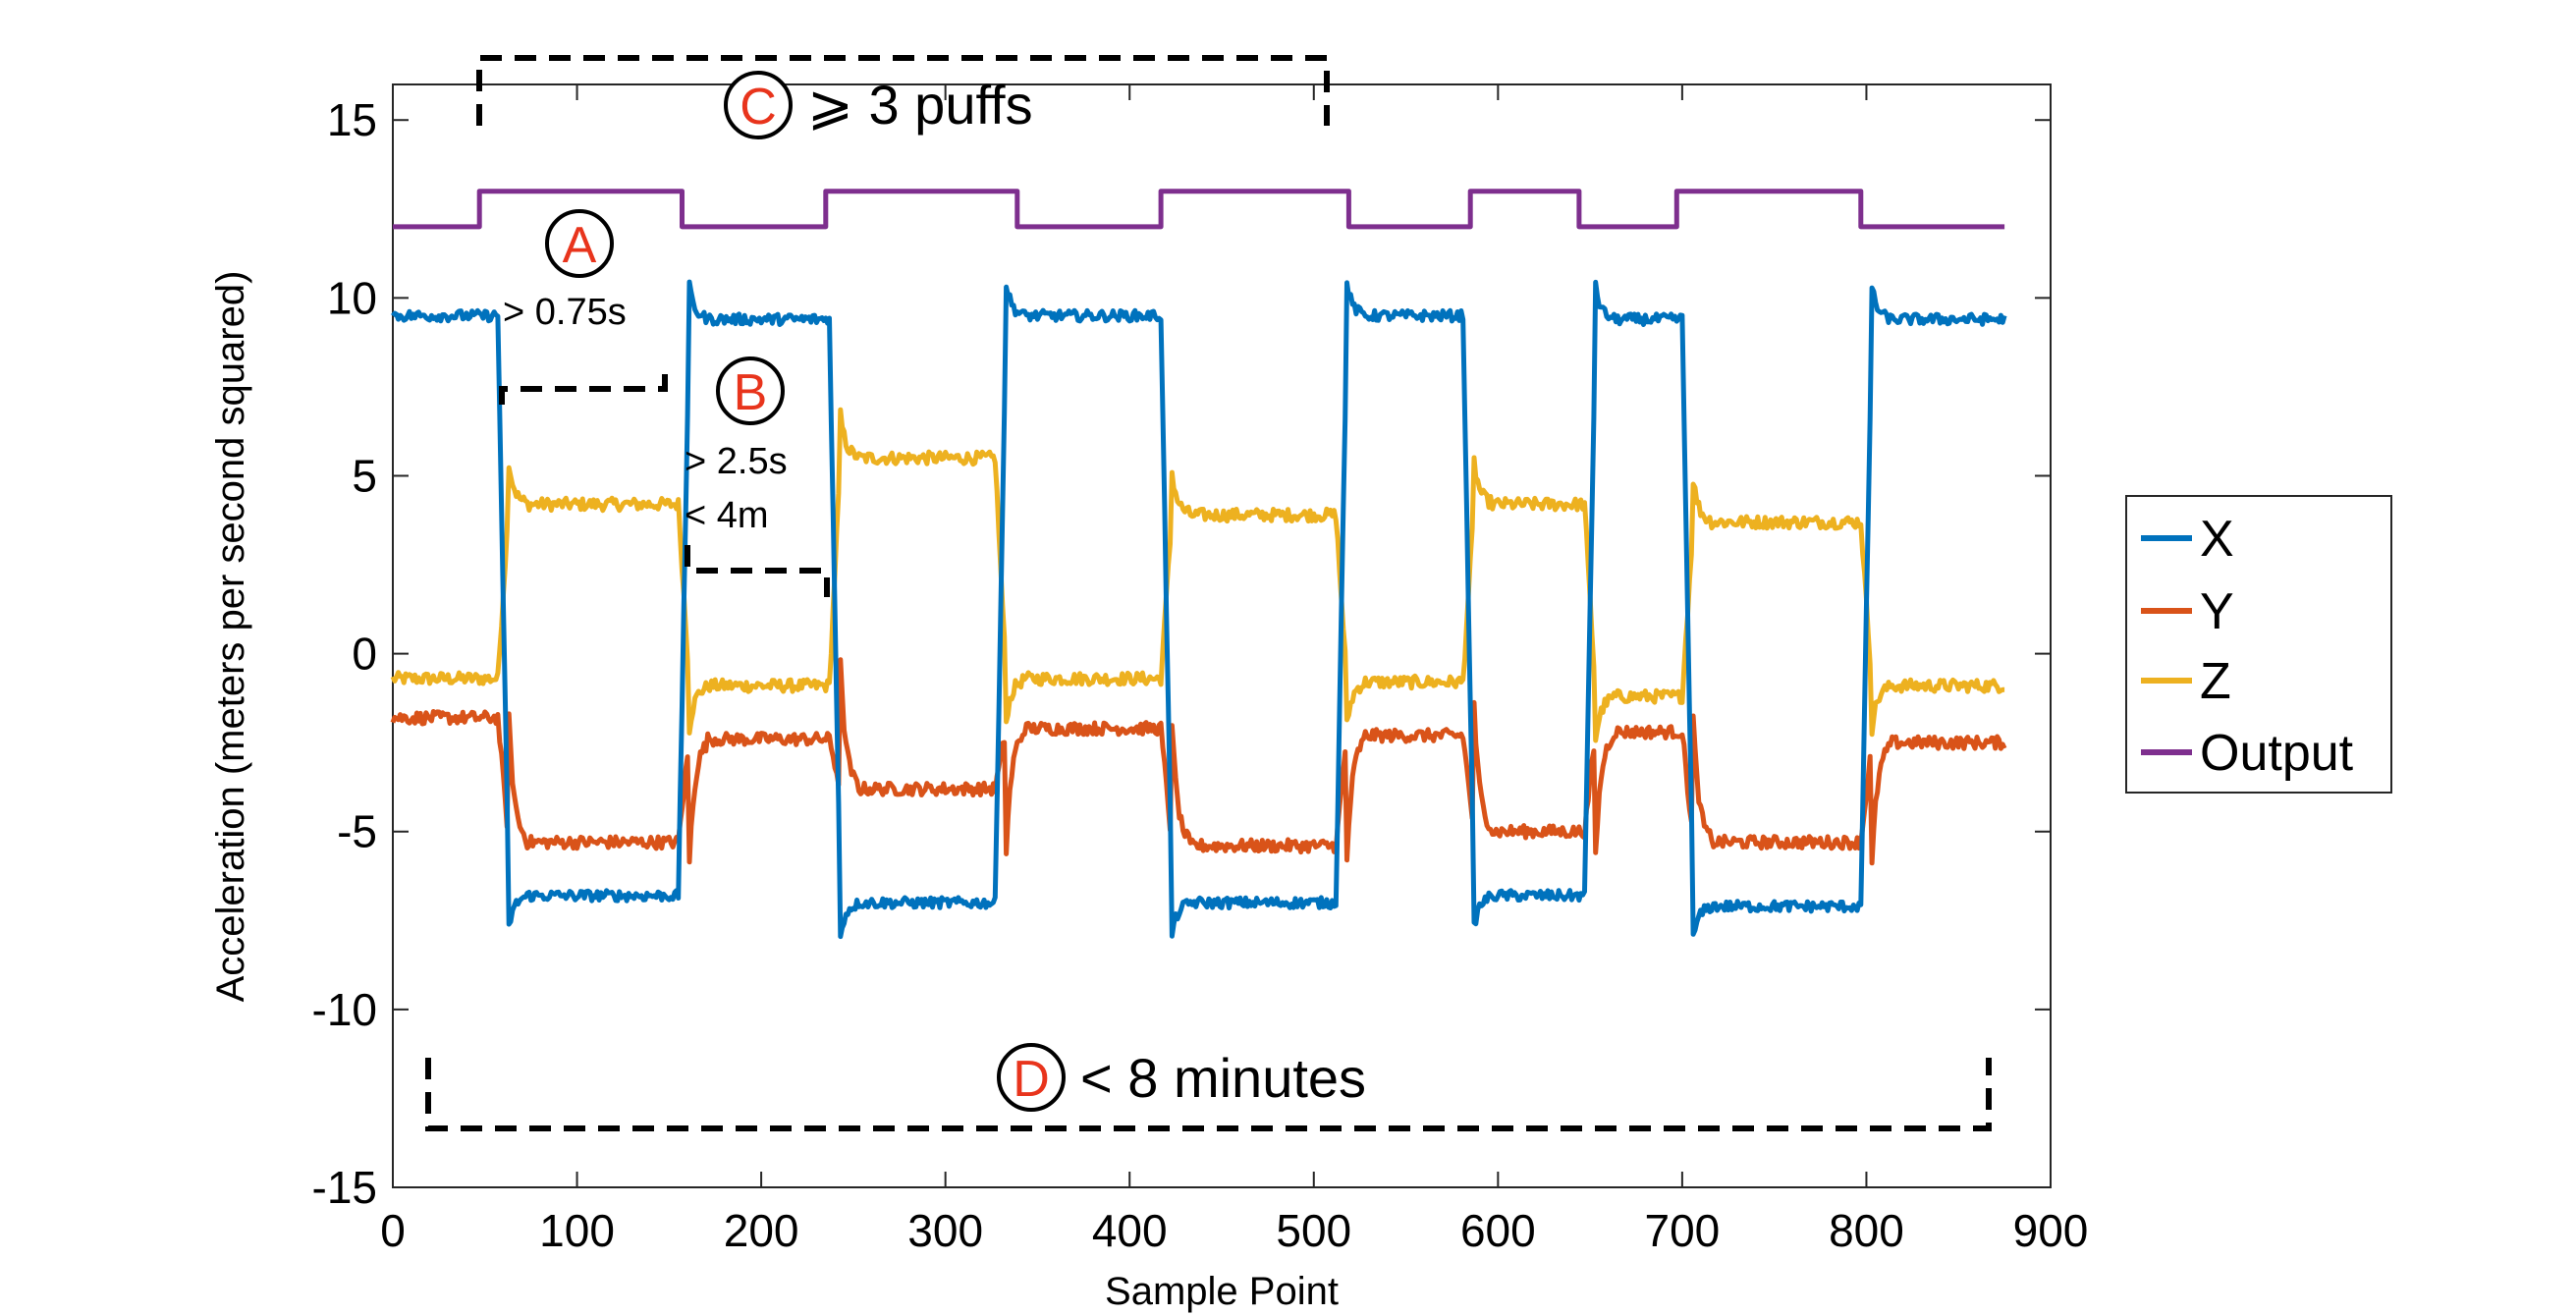  What do you see at coordinates (2051, 1230) in the screenshot?
I see `x-tick-label: 900` at bounding box center [2051, 1230].